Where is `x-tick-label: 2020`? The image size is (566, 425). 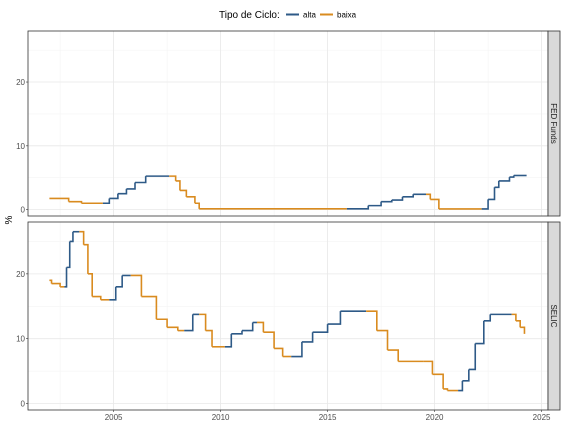
x-tick-label: 2020 is located at coordinates (435, 417).